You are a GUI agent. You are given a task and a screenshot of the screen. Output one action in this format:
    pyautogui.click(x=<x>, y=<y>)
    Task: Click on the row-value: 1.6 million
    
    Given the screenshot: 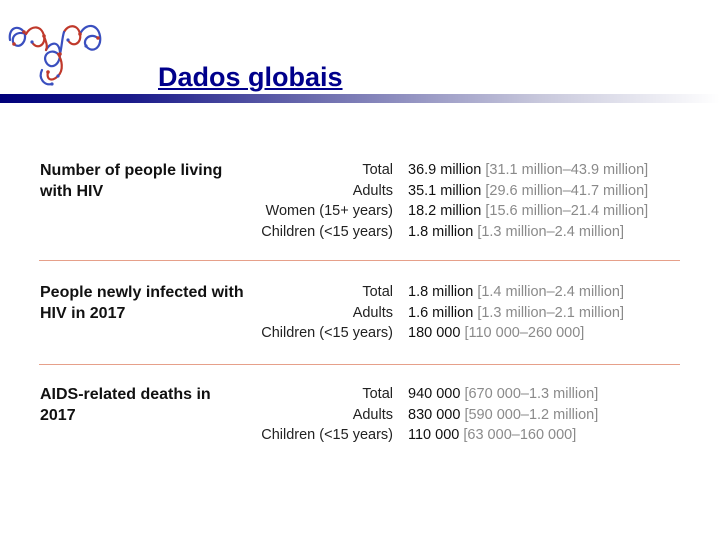 What is the action you would take?
    pyautogui.click(x=441, y=312)
    